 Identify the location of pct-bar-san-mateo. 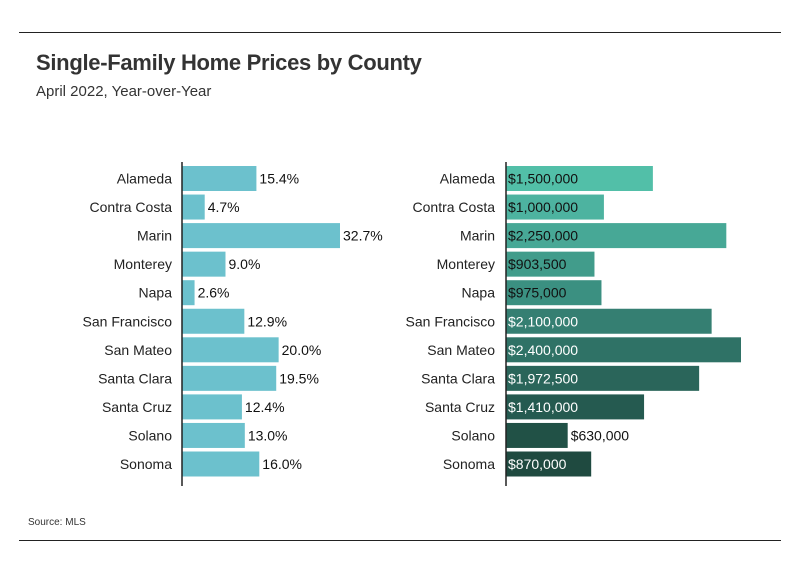
(230, 350).